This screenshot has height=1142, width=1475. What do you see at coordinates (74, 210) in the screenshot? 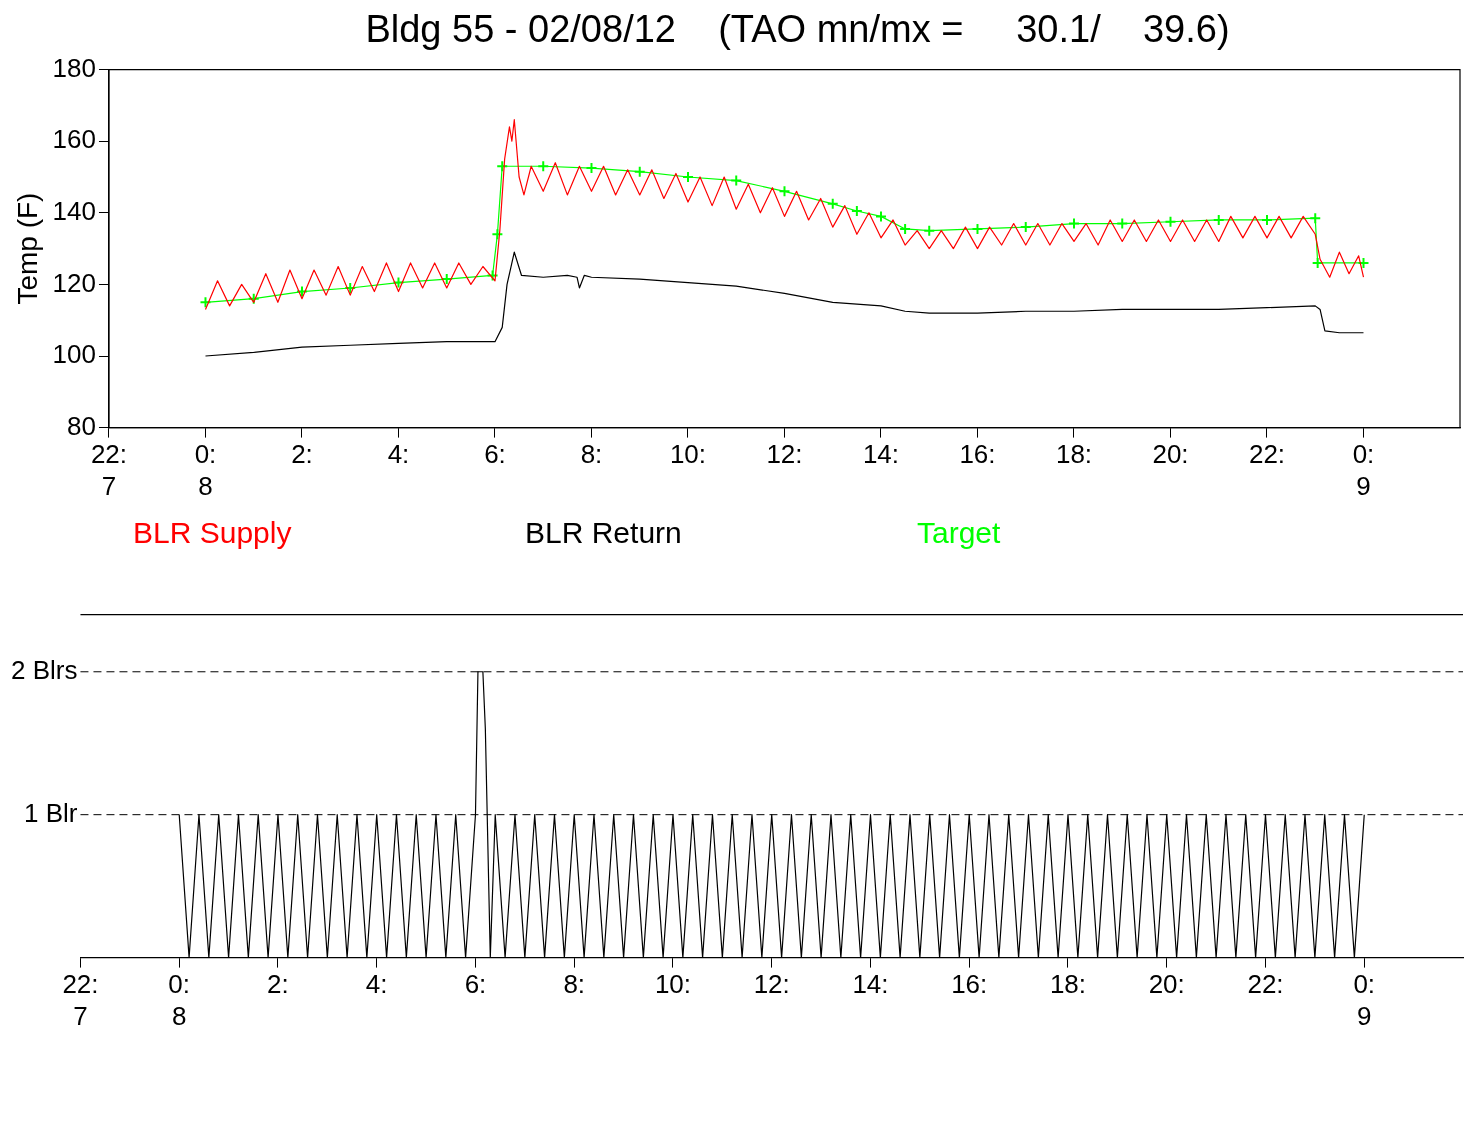
I see `y-tick-label: 140` at bounding box center [74, 210].